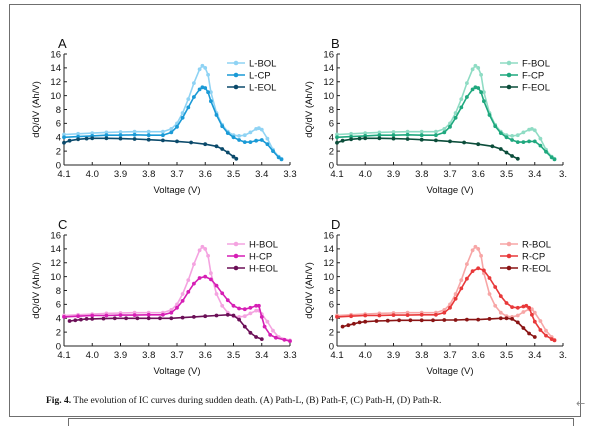 This screenshot has width=590, height=426. Describe the element at coordinates (62, 224) in the screenshot. I see `panel-letter: C` at that location.